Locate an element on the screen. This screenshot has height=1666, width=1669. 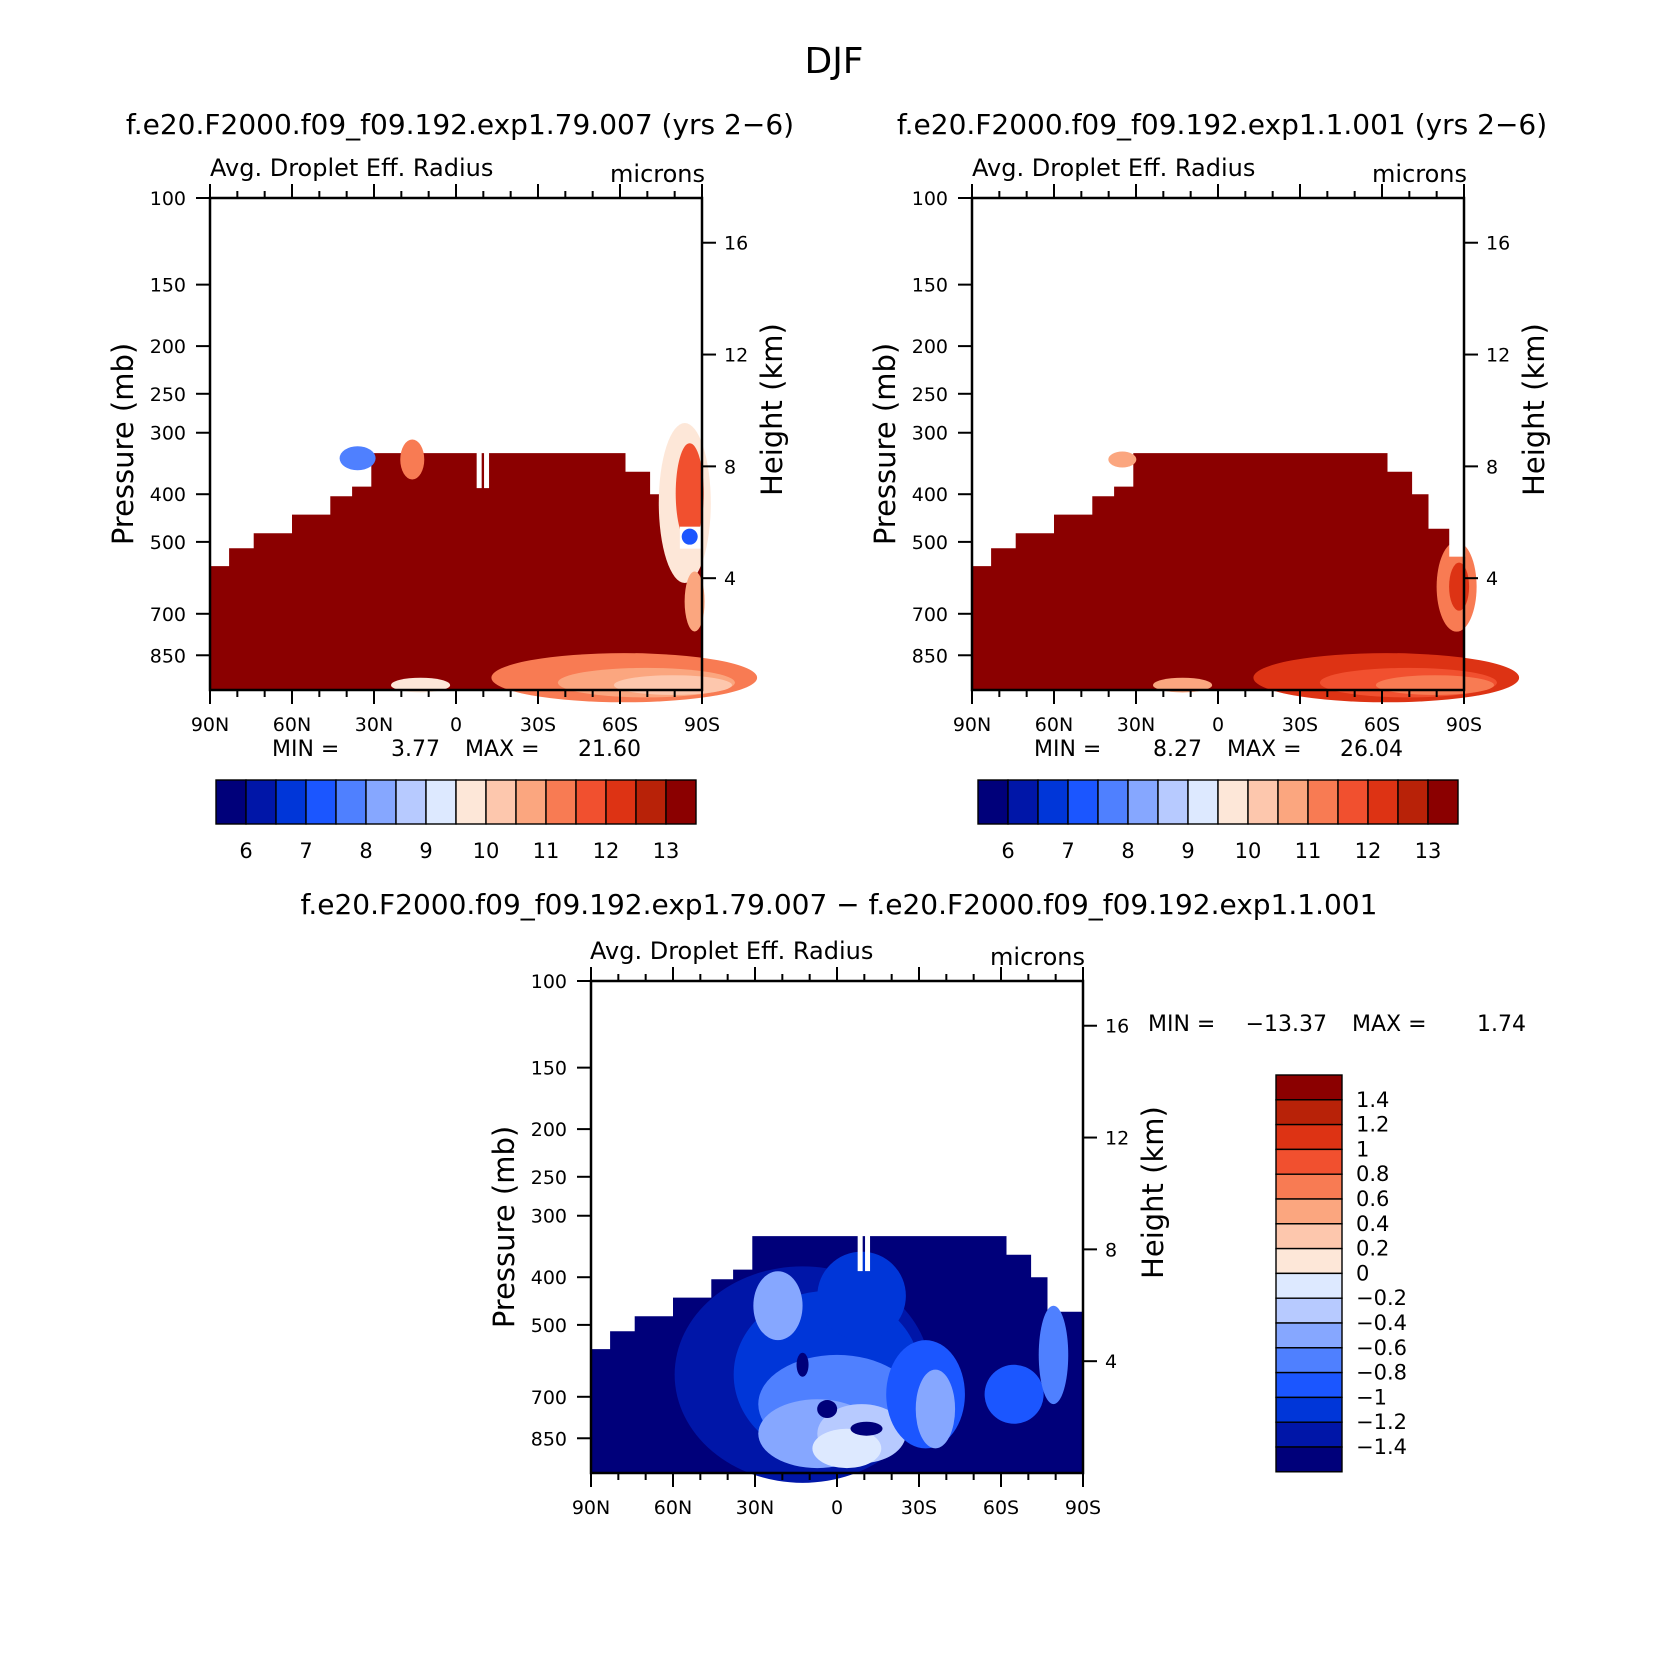
panel-2-colorbar-label: 12 is located at coordinates (1368, 851).